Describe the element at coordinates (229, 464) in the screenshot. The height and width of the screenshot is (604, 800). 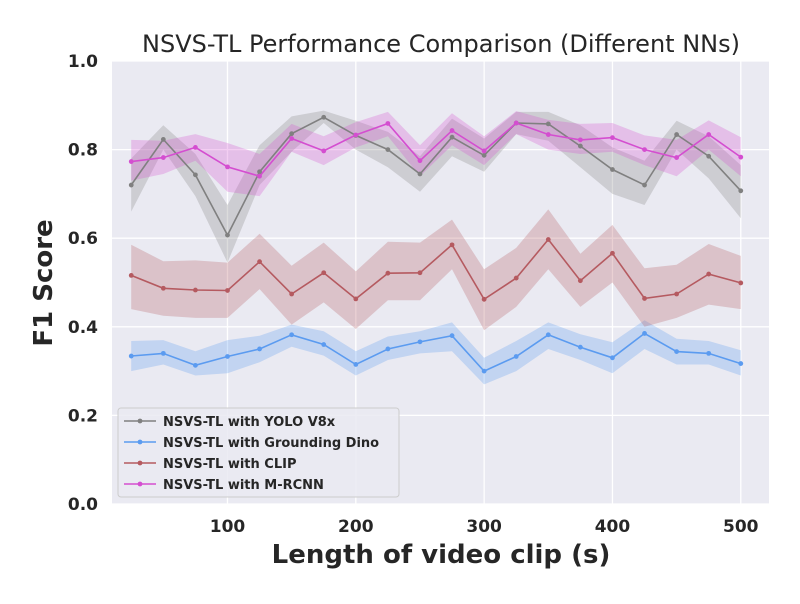
I see `legend-label: NSVS-TL with CLIP` at that location.